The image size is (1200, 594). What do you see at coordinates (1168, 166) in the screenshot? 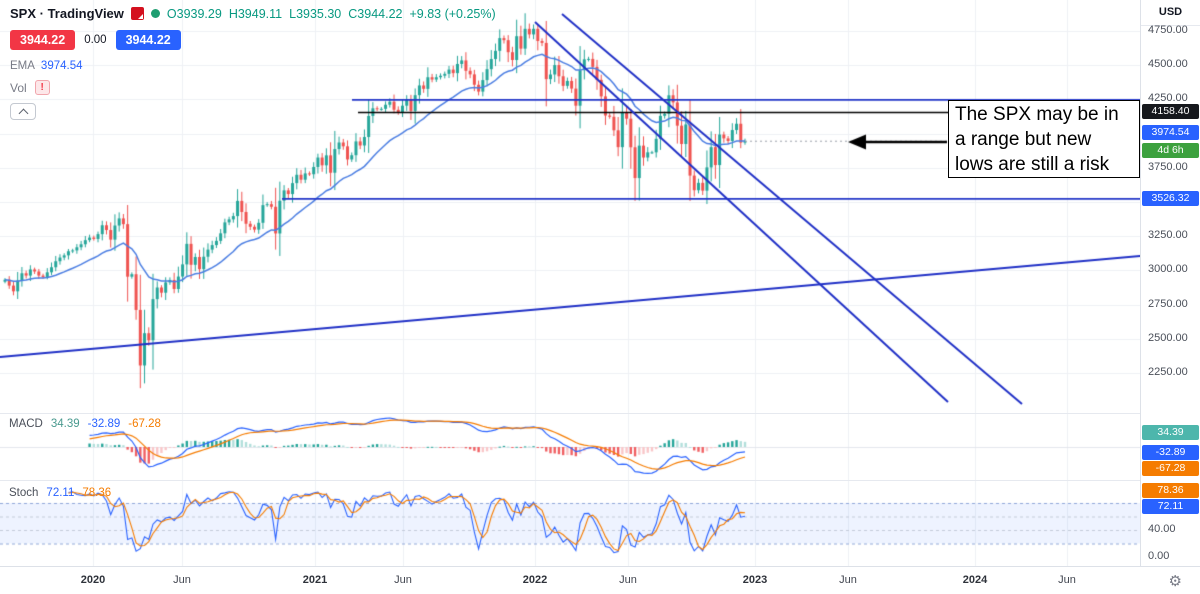
I see `price-tick-label: 3750.00` at bounding box center [1168, 166].